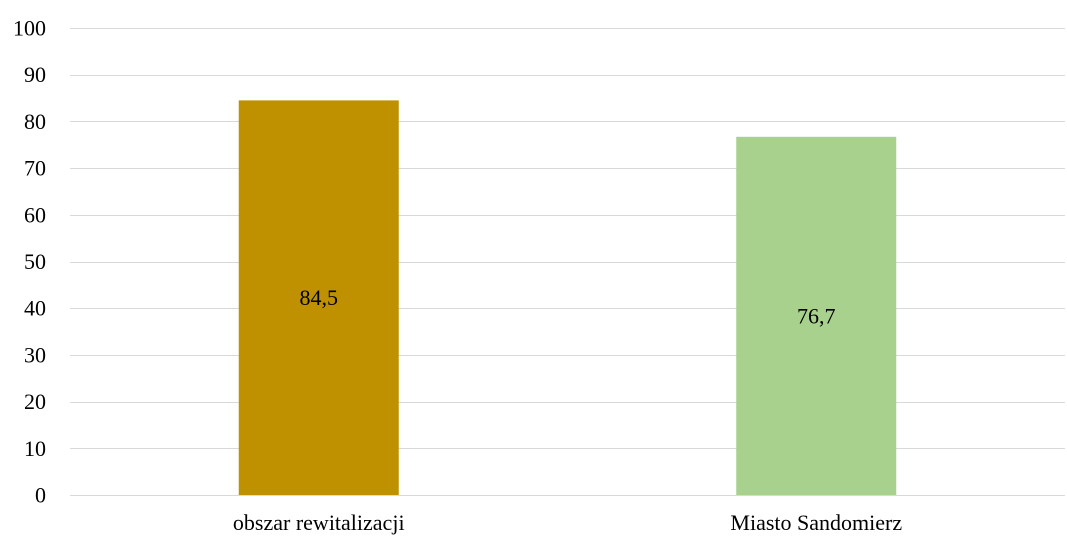 The height and width of the screenshot is (538, 1067). I want to click on y-tick-label: 40, so click(35, 308).